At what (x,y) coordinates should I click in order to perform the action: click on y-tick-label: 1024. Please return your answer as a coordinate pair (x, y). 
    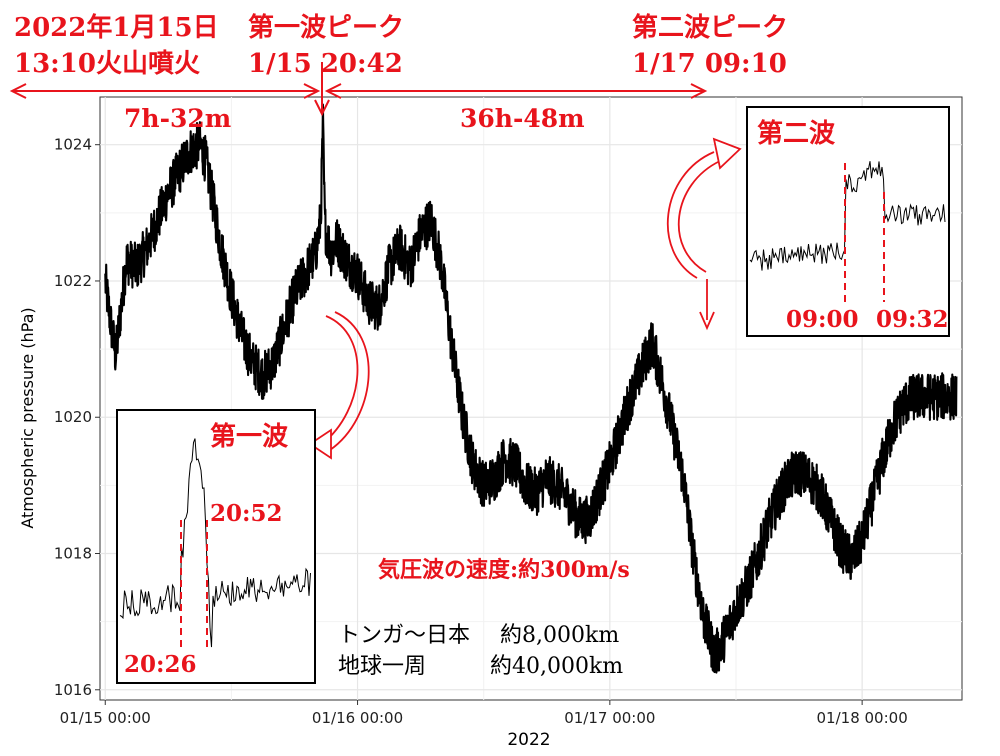
    Looking at the image, I should click on (73, 145).